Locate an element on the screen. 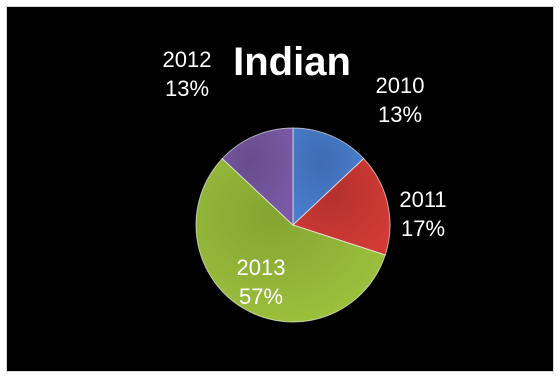  data-label-percent-2011: 17% is located at coordinates (423, 228).